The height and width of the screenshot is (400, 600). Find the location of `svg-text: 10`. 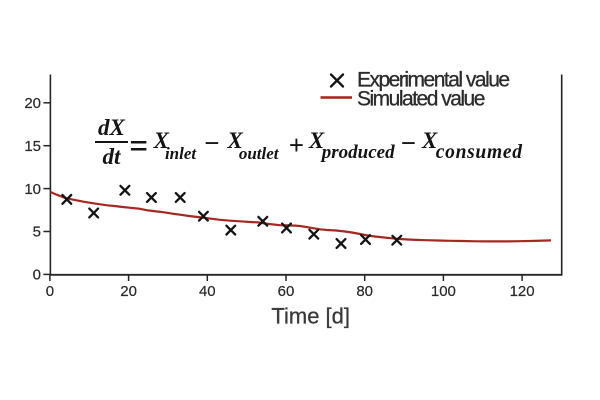

svg-text: 10 is located at coordinates (32, 189).